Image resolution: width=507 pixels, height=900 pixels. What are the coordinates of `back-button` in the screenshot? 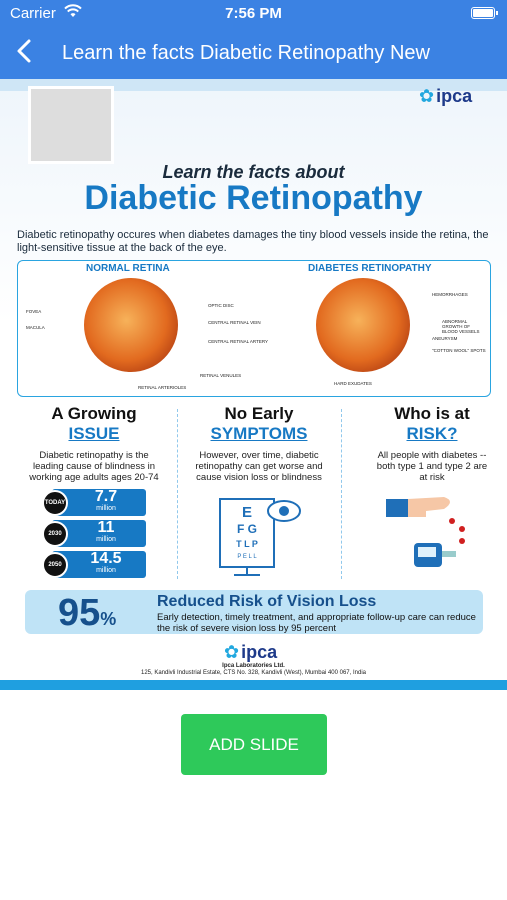 It's located at (25, 51).